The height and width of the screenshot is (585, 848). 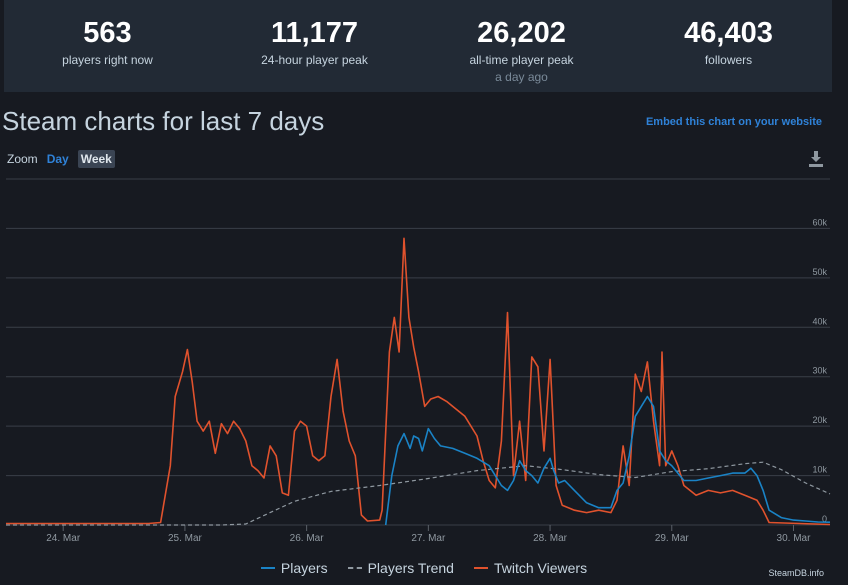 I want to click on x-tick-label: 29. Mar, so click(x=672, y=538).